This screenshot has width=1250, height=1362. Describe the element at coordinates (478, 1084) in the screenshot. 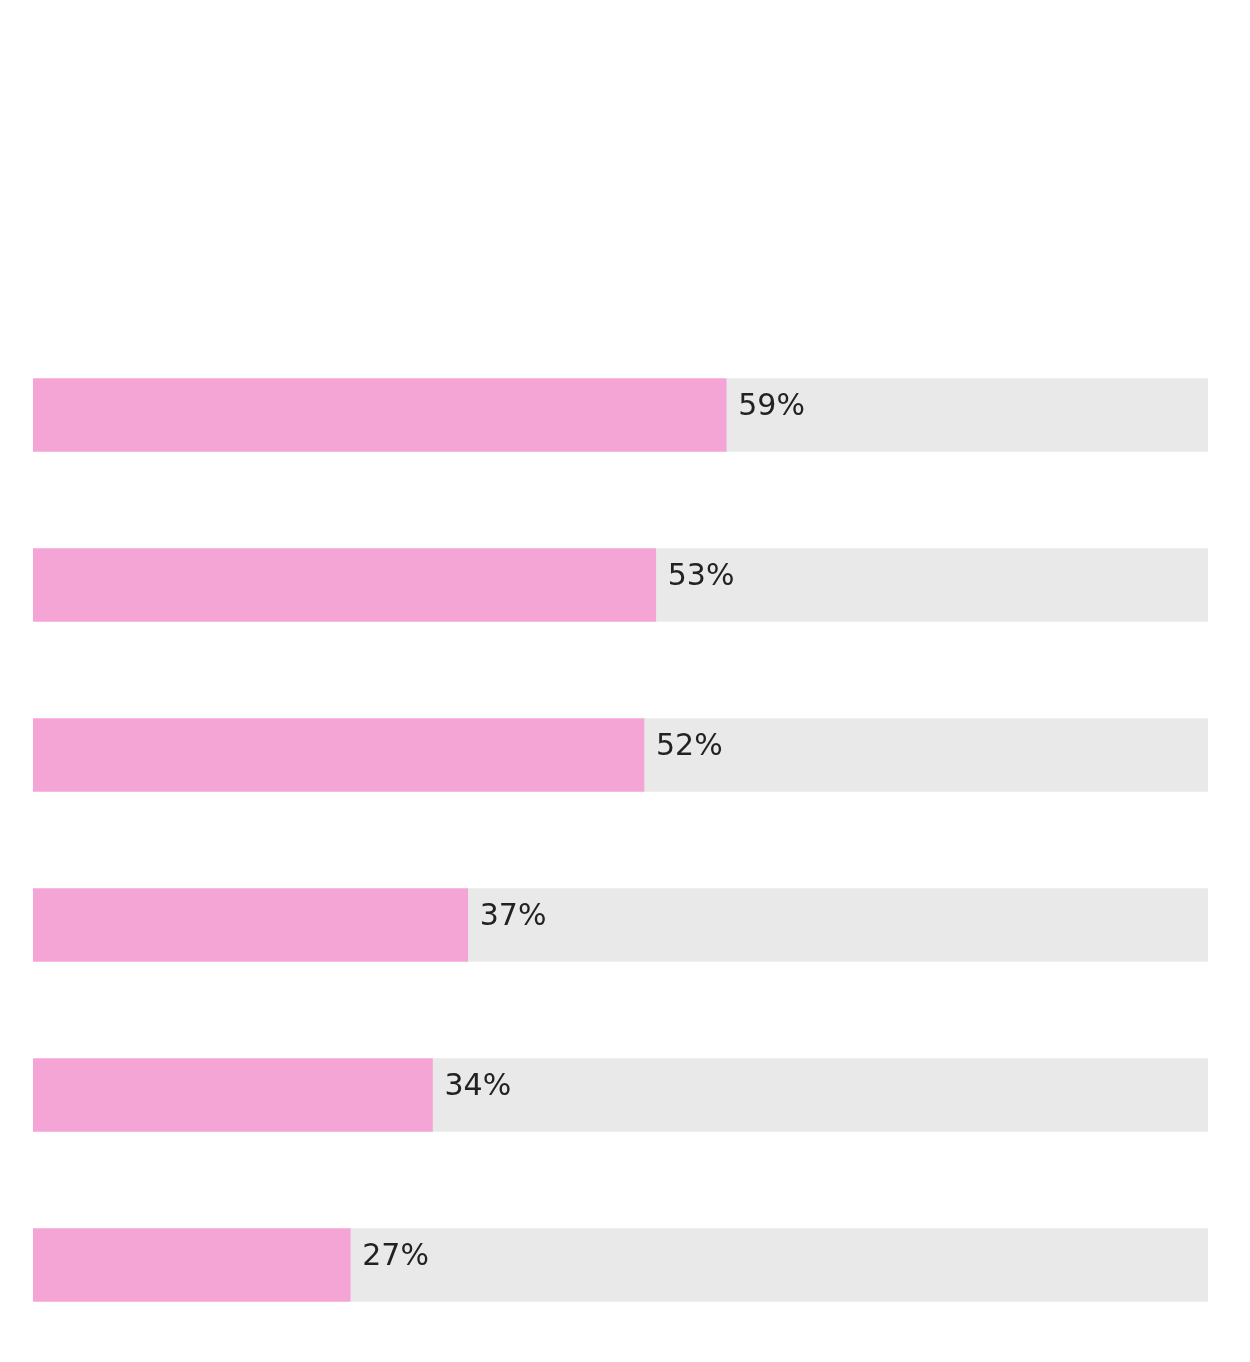

I see `data-label: 34%` at that location.